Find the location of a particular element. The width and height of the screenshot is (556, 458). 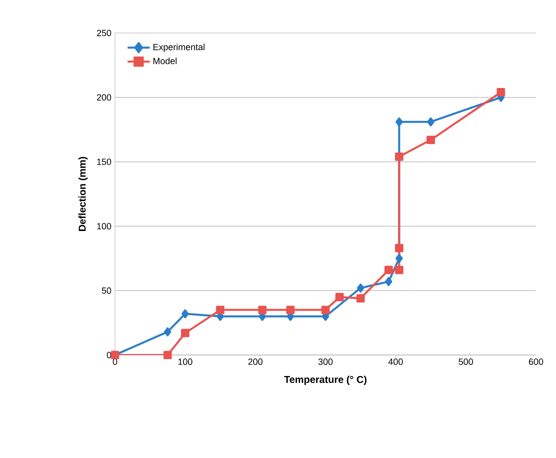

x-tick-label: 200 is located at coordinates (255, 361).